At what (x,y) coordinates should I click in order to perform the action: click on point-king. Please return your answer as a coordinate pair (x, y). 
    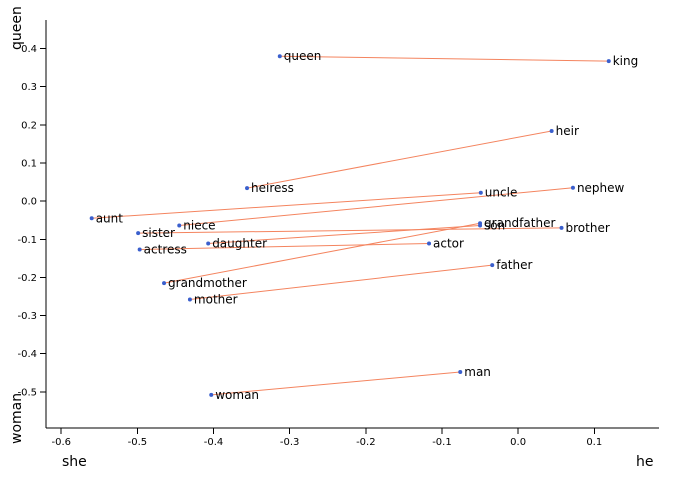
    Looking at the image, I should click on (608, 61).